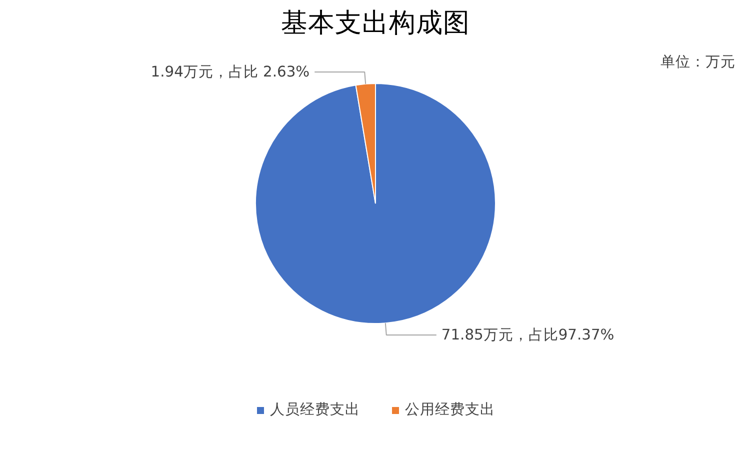 The image size is (752, 452). I want to click on data-label: 1.94万元，占比 2.63%, so click(230, 71).